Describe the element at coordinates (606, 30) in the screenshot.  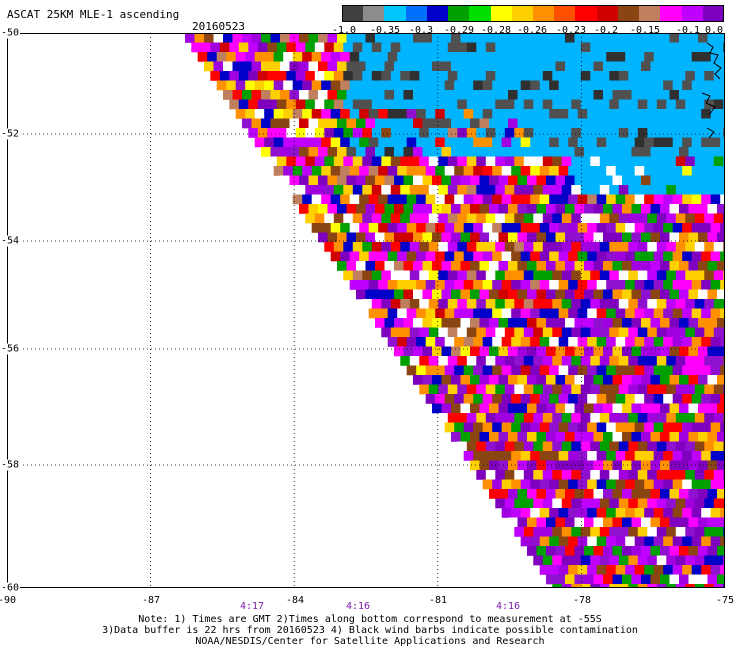
I see `colorbar-label: -0.2` at that location.